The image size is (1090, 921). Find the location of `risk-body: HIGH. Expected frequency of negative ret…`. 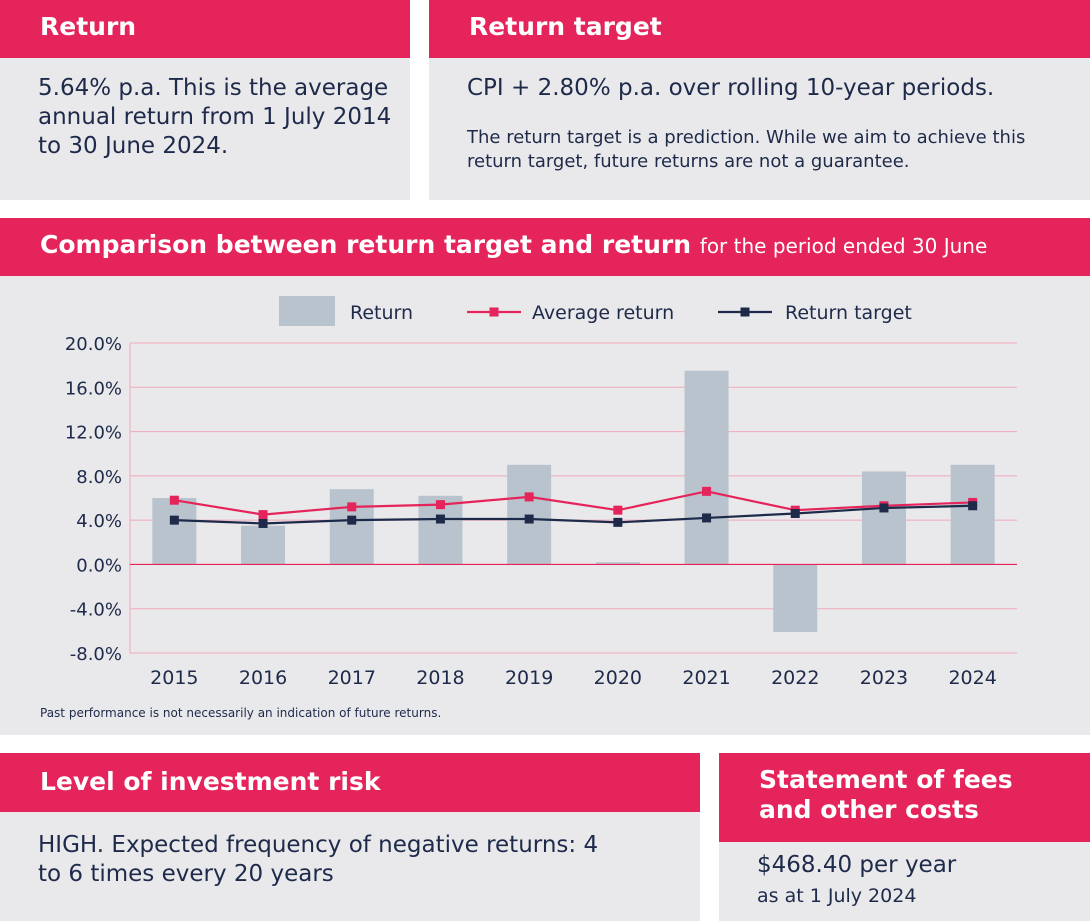

risk-body: HIGH. Expected frequency of negative ret… is located at coordinates (318, 859).